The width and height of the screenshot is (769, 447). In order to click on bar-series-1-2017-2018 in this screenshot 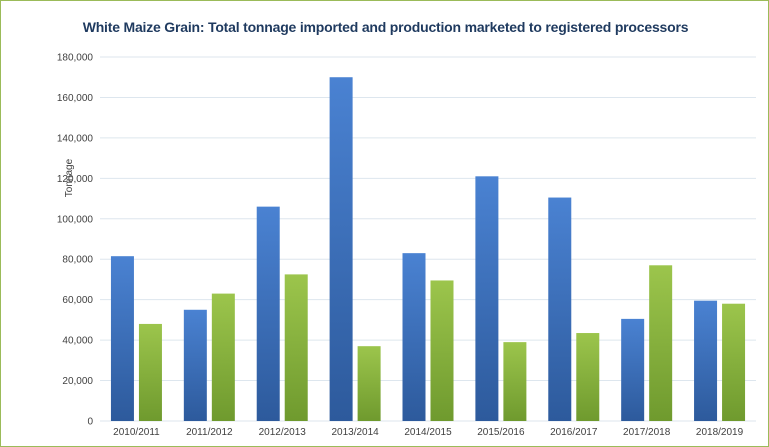, I will do `click(633, 369)`.